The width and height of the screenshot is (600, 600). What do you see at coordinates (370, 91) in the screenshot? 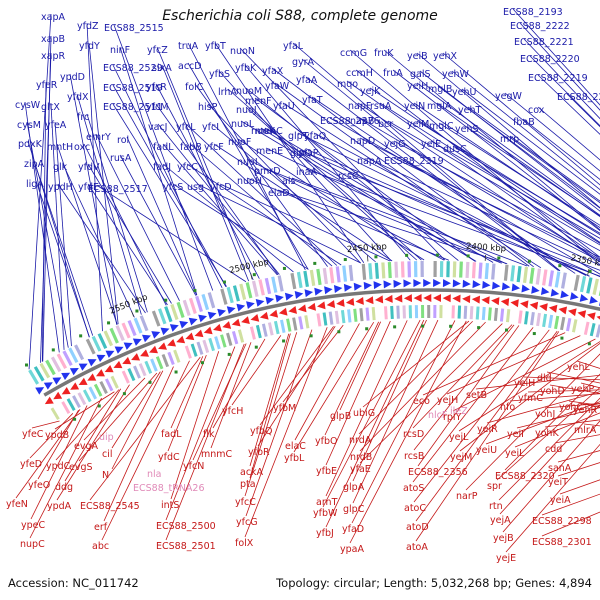
I see `forward-gene-label: yejK` at bounding box center [370, 91].